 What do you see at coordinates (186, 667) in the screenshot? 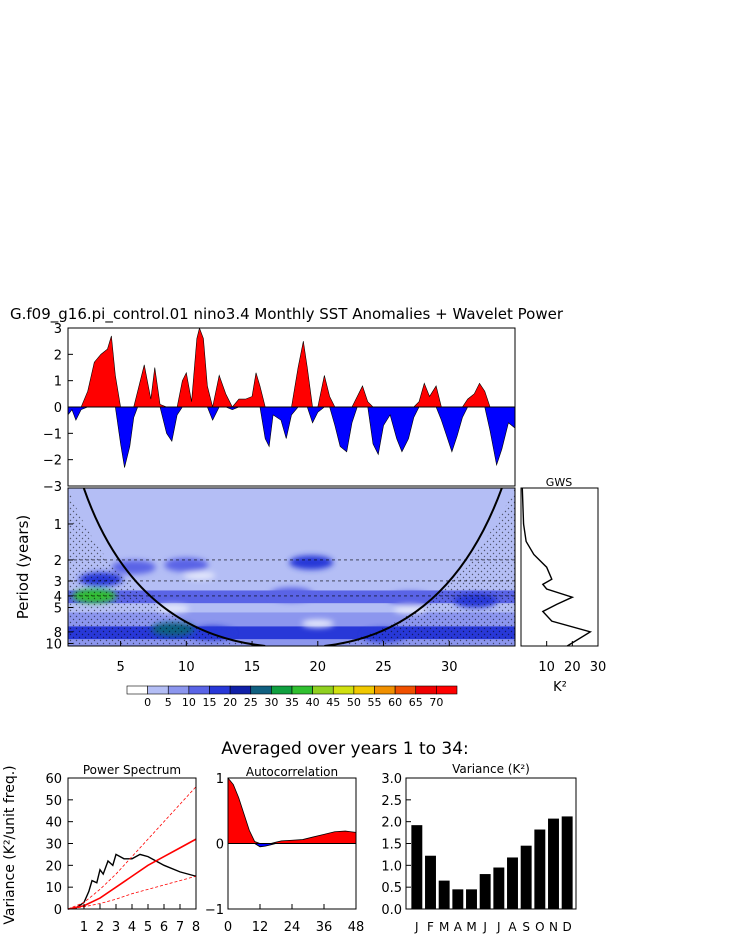
I see `year-tick-label: 10` at bounding box center [186, 667].